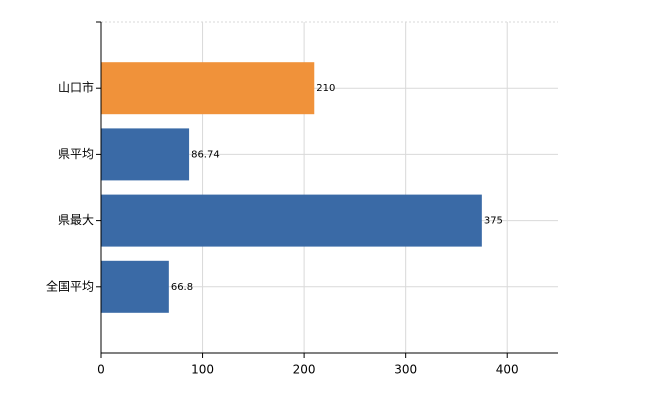 This screenshot has width=650, height=400. Describe the element at coordinates (507, 370) in the screenshot. I see `x-tick-label: 400` at that location.